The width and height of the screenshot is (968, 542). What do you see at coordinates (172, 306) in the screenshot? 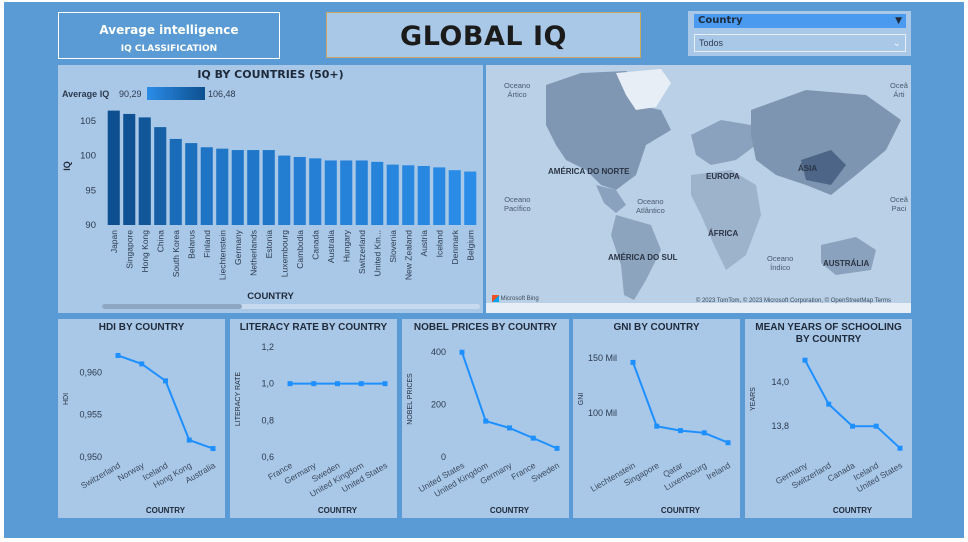
I see `scrollbar-thumb` at bounding box center [172, 306].